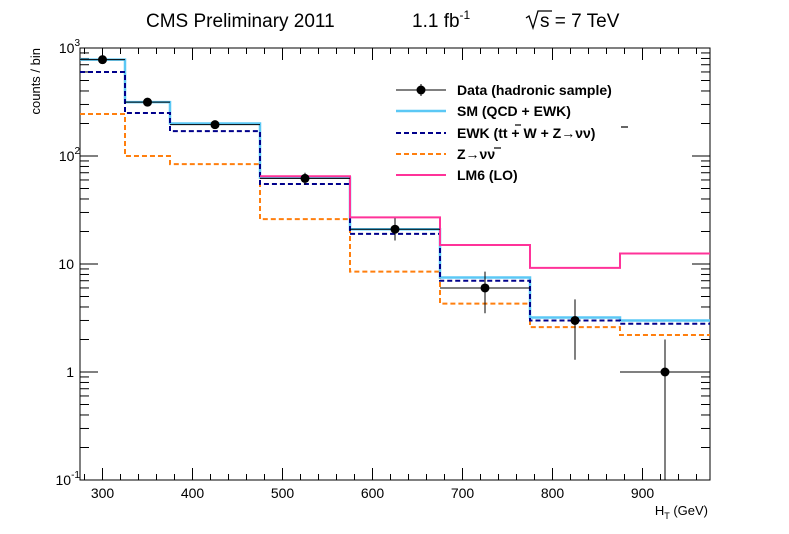 Image resolution: width=789 pixels, height=534 pixels. I want to click on legend-label-sm: SM (QCD + EWK), so click(514, 111).